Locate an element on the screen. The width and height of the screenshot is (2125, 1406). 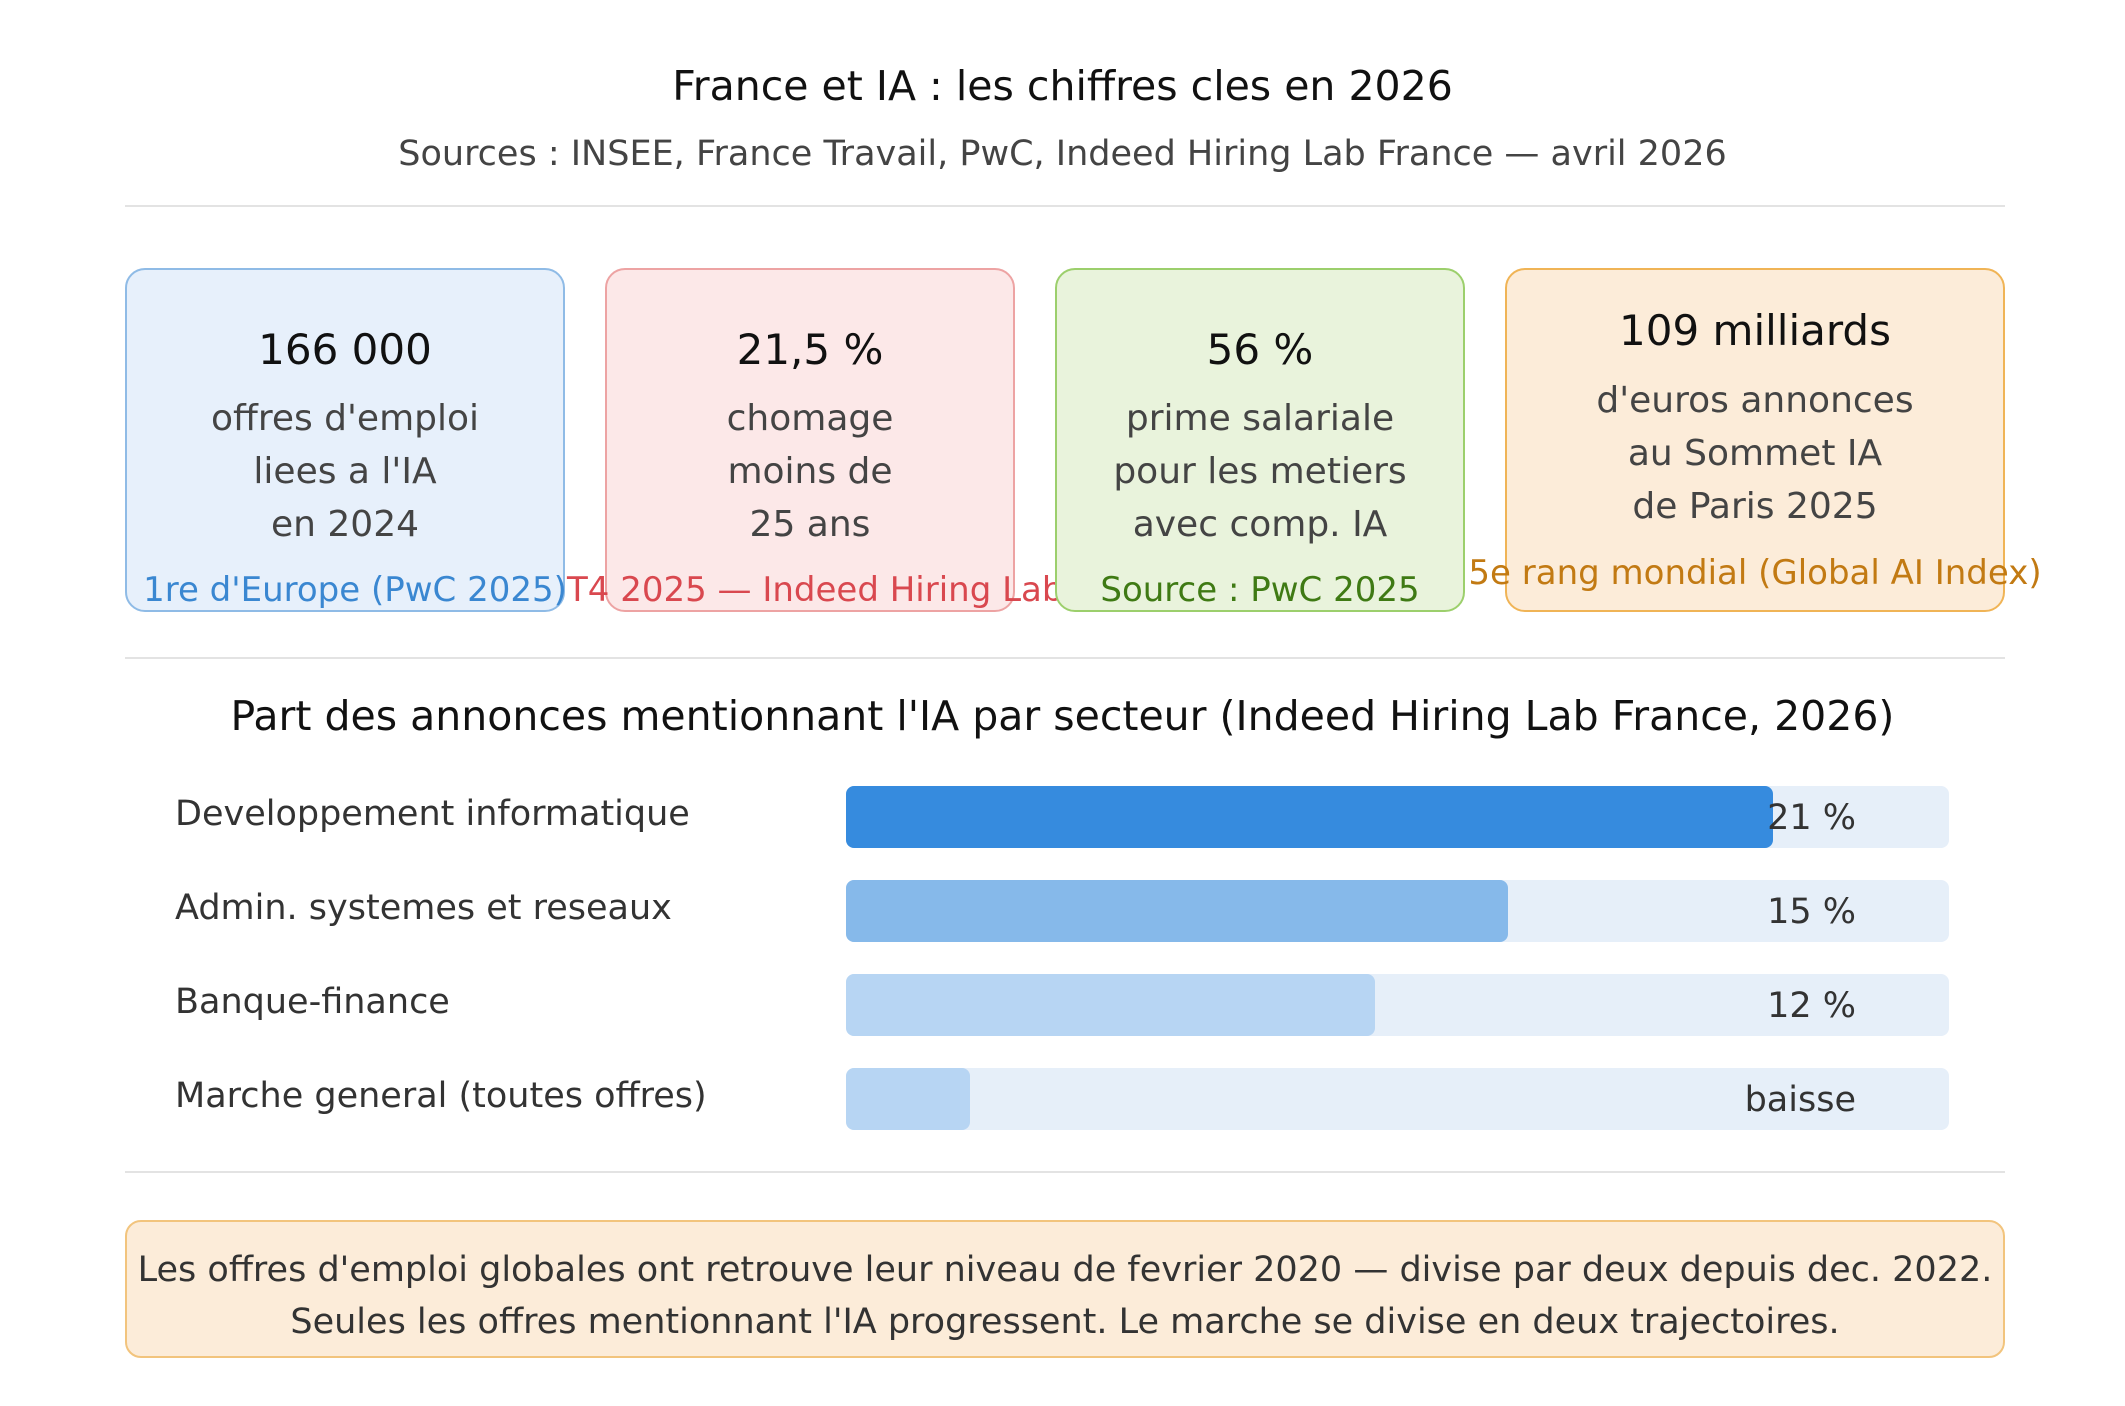
stat-value: 166 000 is located at coordinates (345, 349).